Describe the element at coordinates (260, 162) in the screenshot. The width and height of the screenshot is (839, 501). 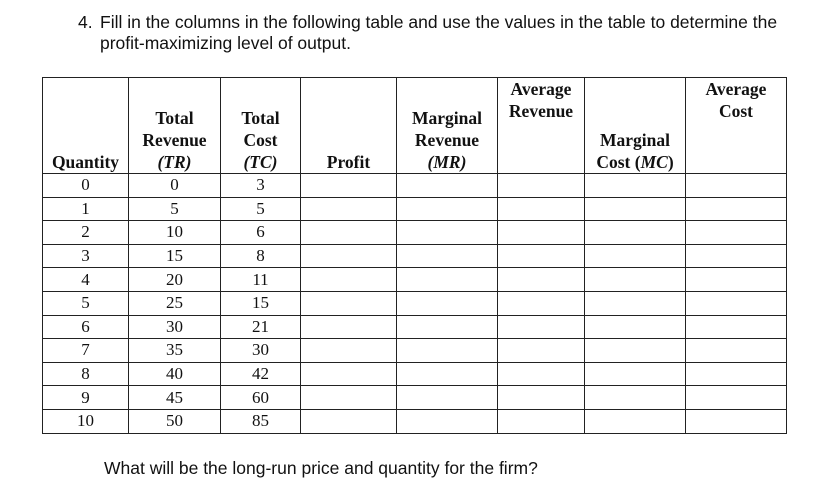
I see `header-tc-line3: (TC)` at that location.